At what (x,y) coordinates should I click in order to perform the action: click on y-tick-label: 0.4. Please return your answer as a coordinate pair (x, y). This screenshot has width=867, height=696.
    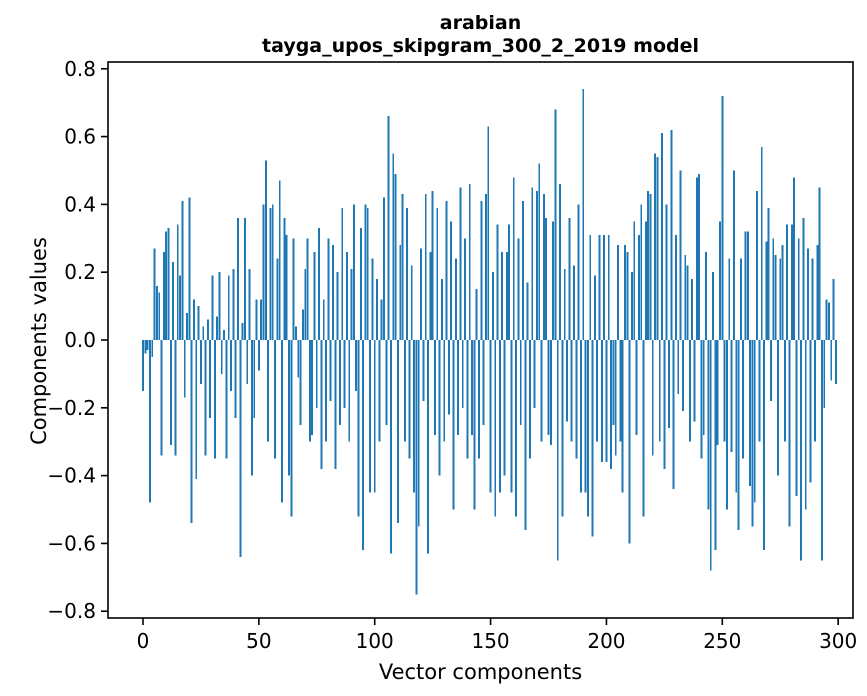
    Looking at the image, I should click on (80, 204).